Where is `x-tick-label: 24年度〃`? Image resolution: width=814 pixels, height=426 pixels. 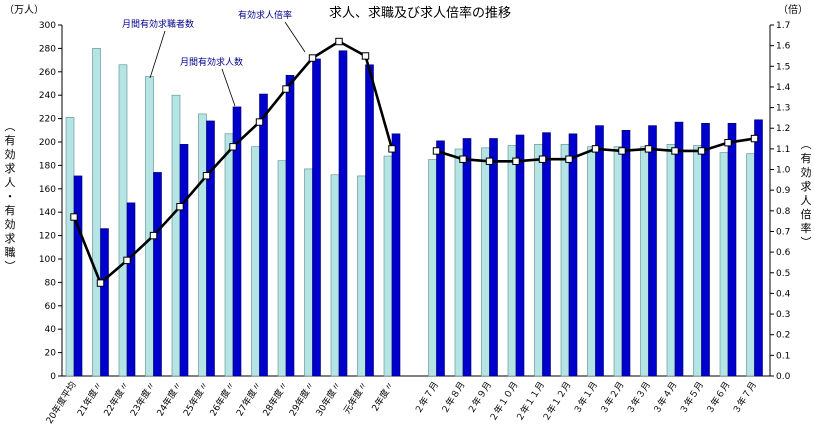
x-tick-label: 24年度〃 is located at coordinates (169, 398).